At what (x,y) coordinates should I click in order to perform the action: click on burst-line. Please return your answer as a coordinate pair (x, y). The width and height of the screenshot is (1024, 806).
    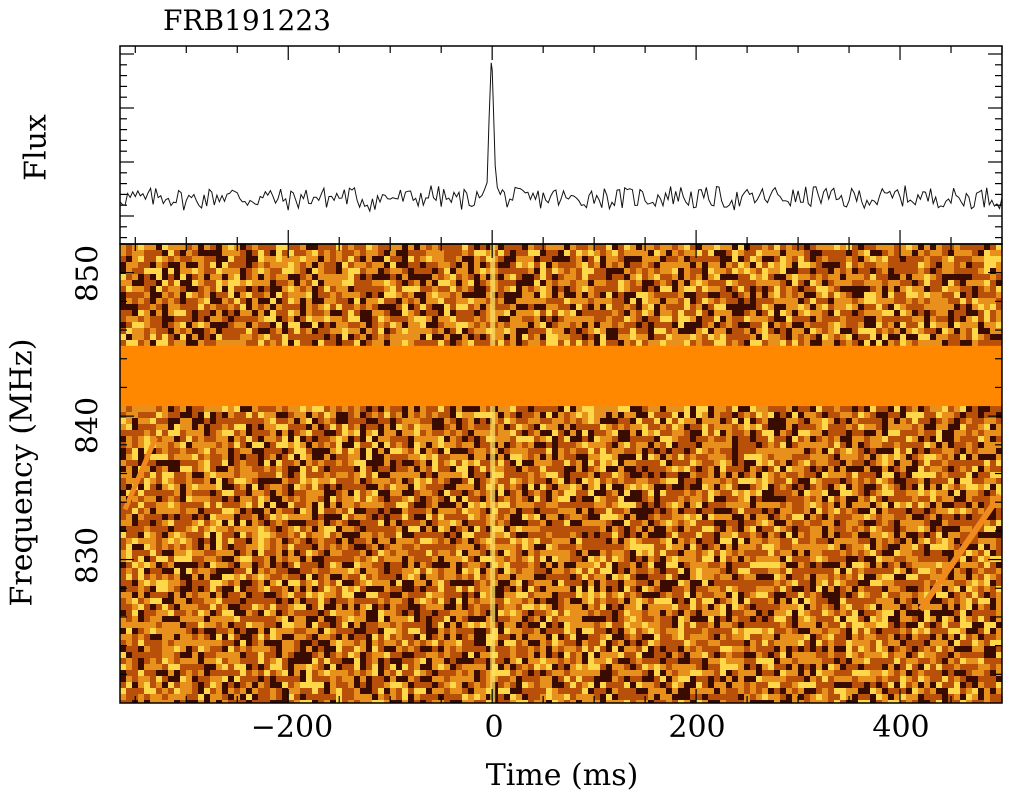
    Looking at the image, I should click on (493, 473).